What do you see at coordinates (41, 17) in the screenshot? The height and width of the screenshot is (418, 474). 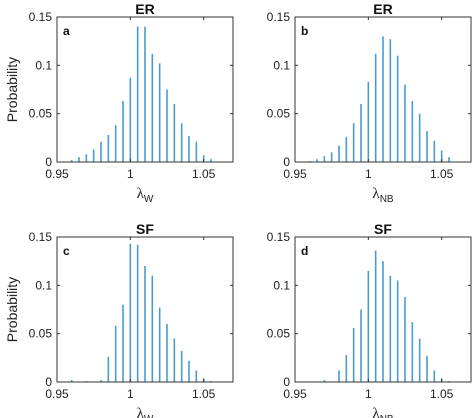 I see `ytick-label-a-3: 0.15` at bounding box center [41, 17].